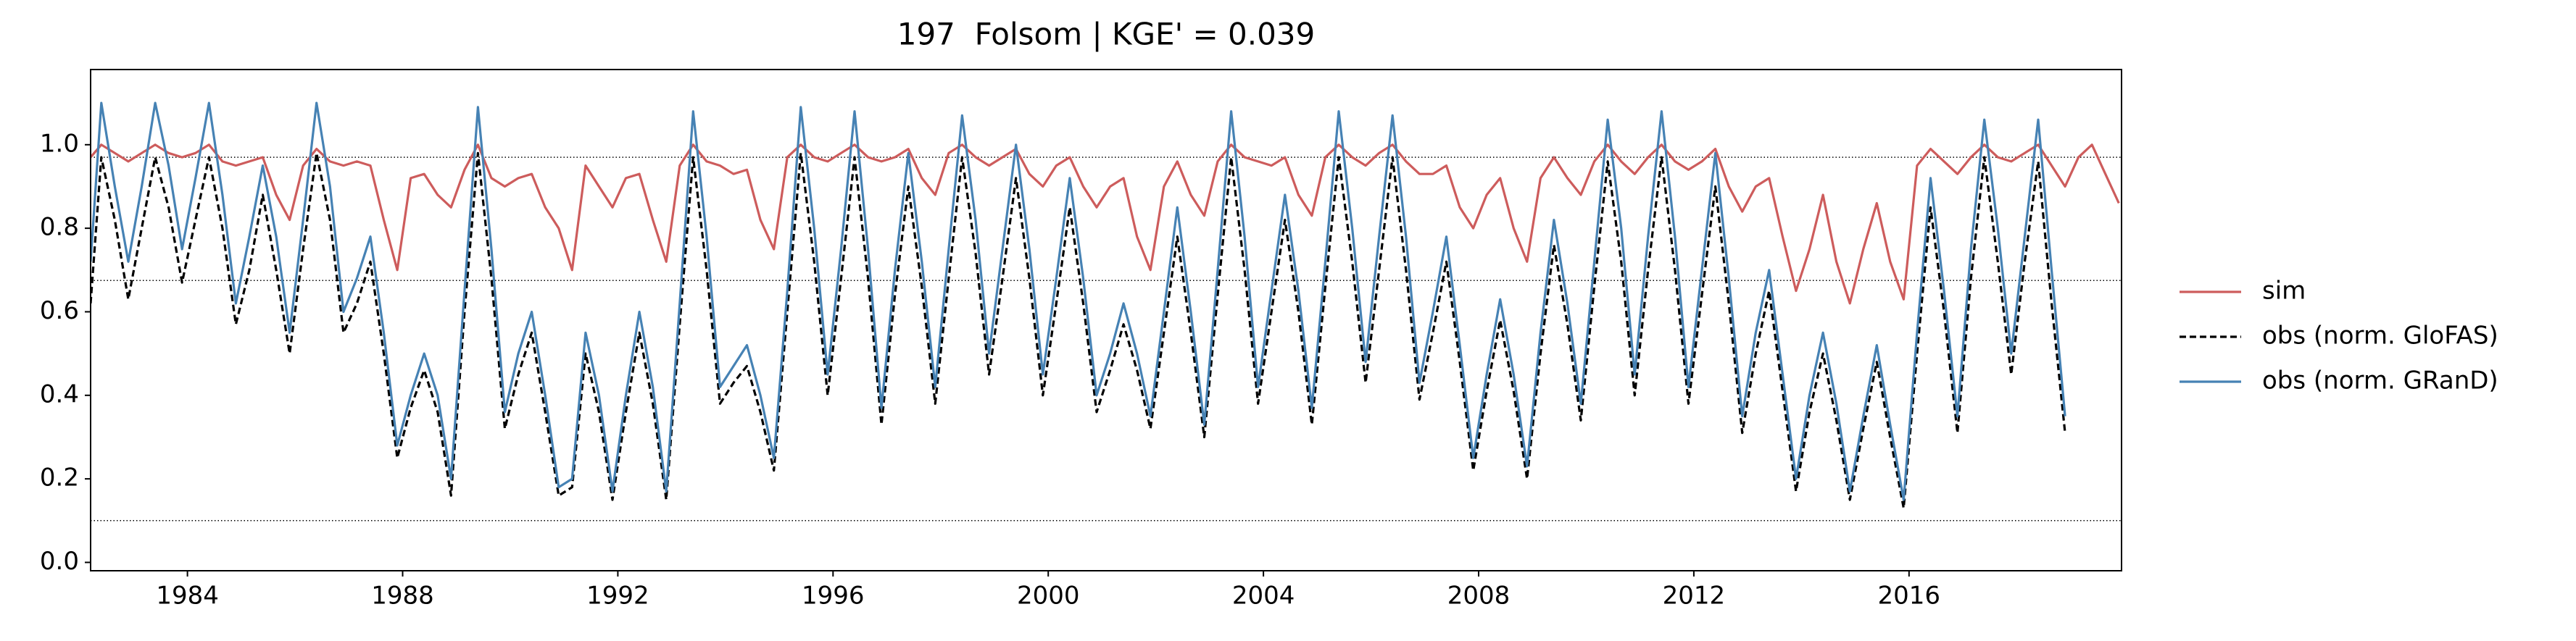 The width and height of the screenshot is (2576, 641). Describe the element at coordinates (1479, 596) in the screenshot. I see `x-tick-label: 2008` at that location.